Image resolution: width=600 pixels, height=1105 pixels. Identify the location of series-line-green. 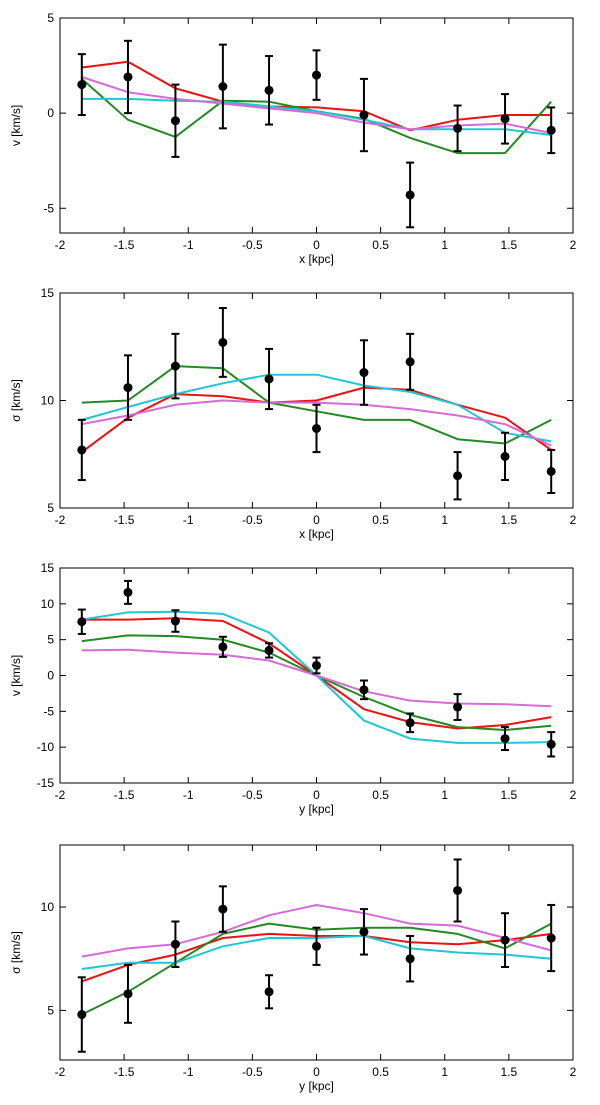
(316, 682).